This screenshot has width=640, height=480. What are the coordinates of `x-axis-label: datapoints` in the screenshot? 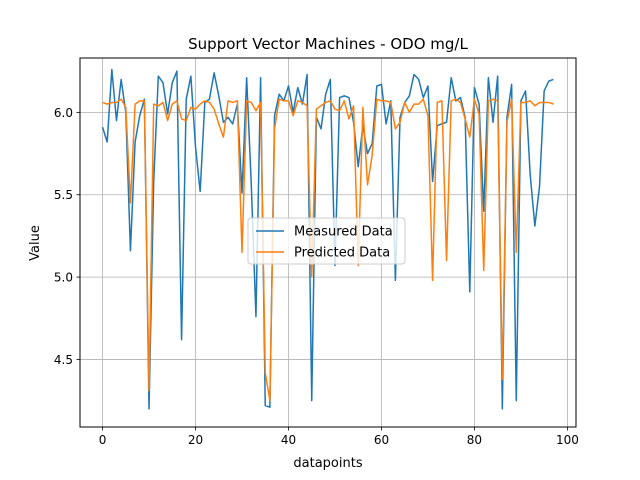 It's located at (327, 463).